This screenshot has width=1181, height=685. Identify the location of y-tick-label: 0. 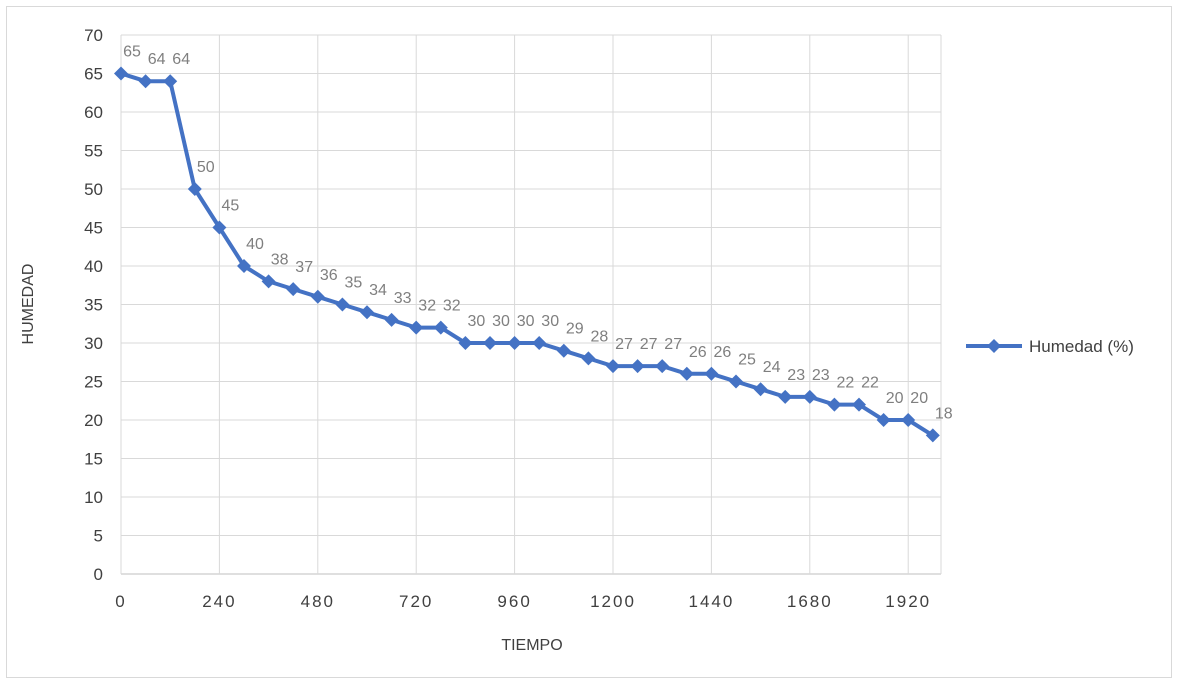
(98, 574).